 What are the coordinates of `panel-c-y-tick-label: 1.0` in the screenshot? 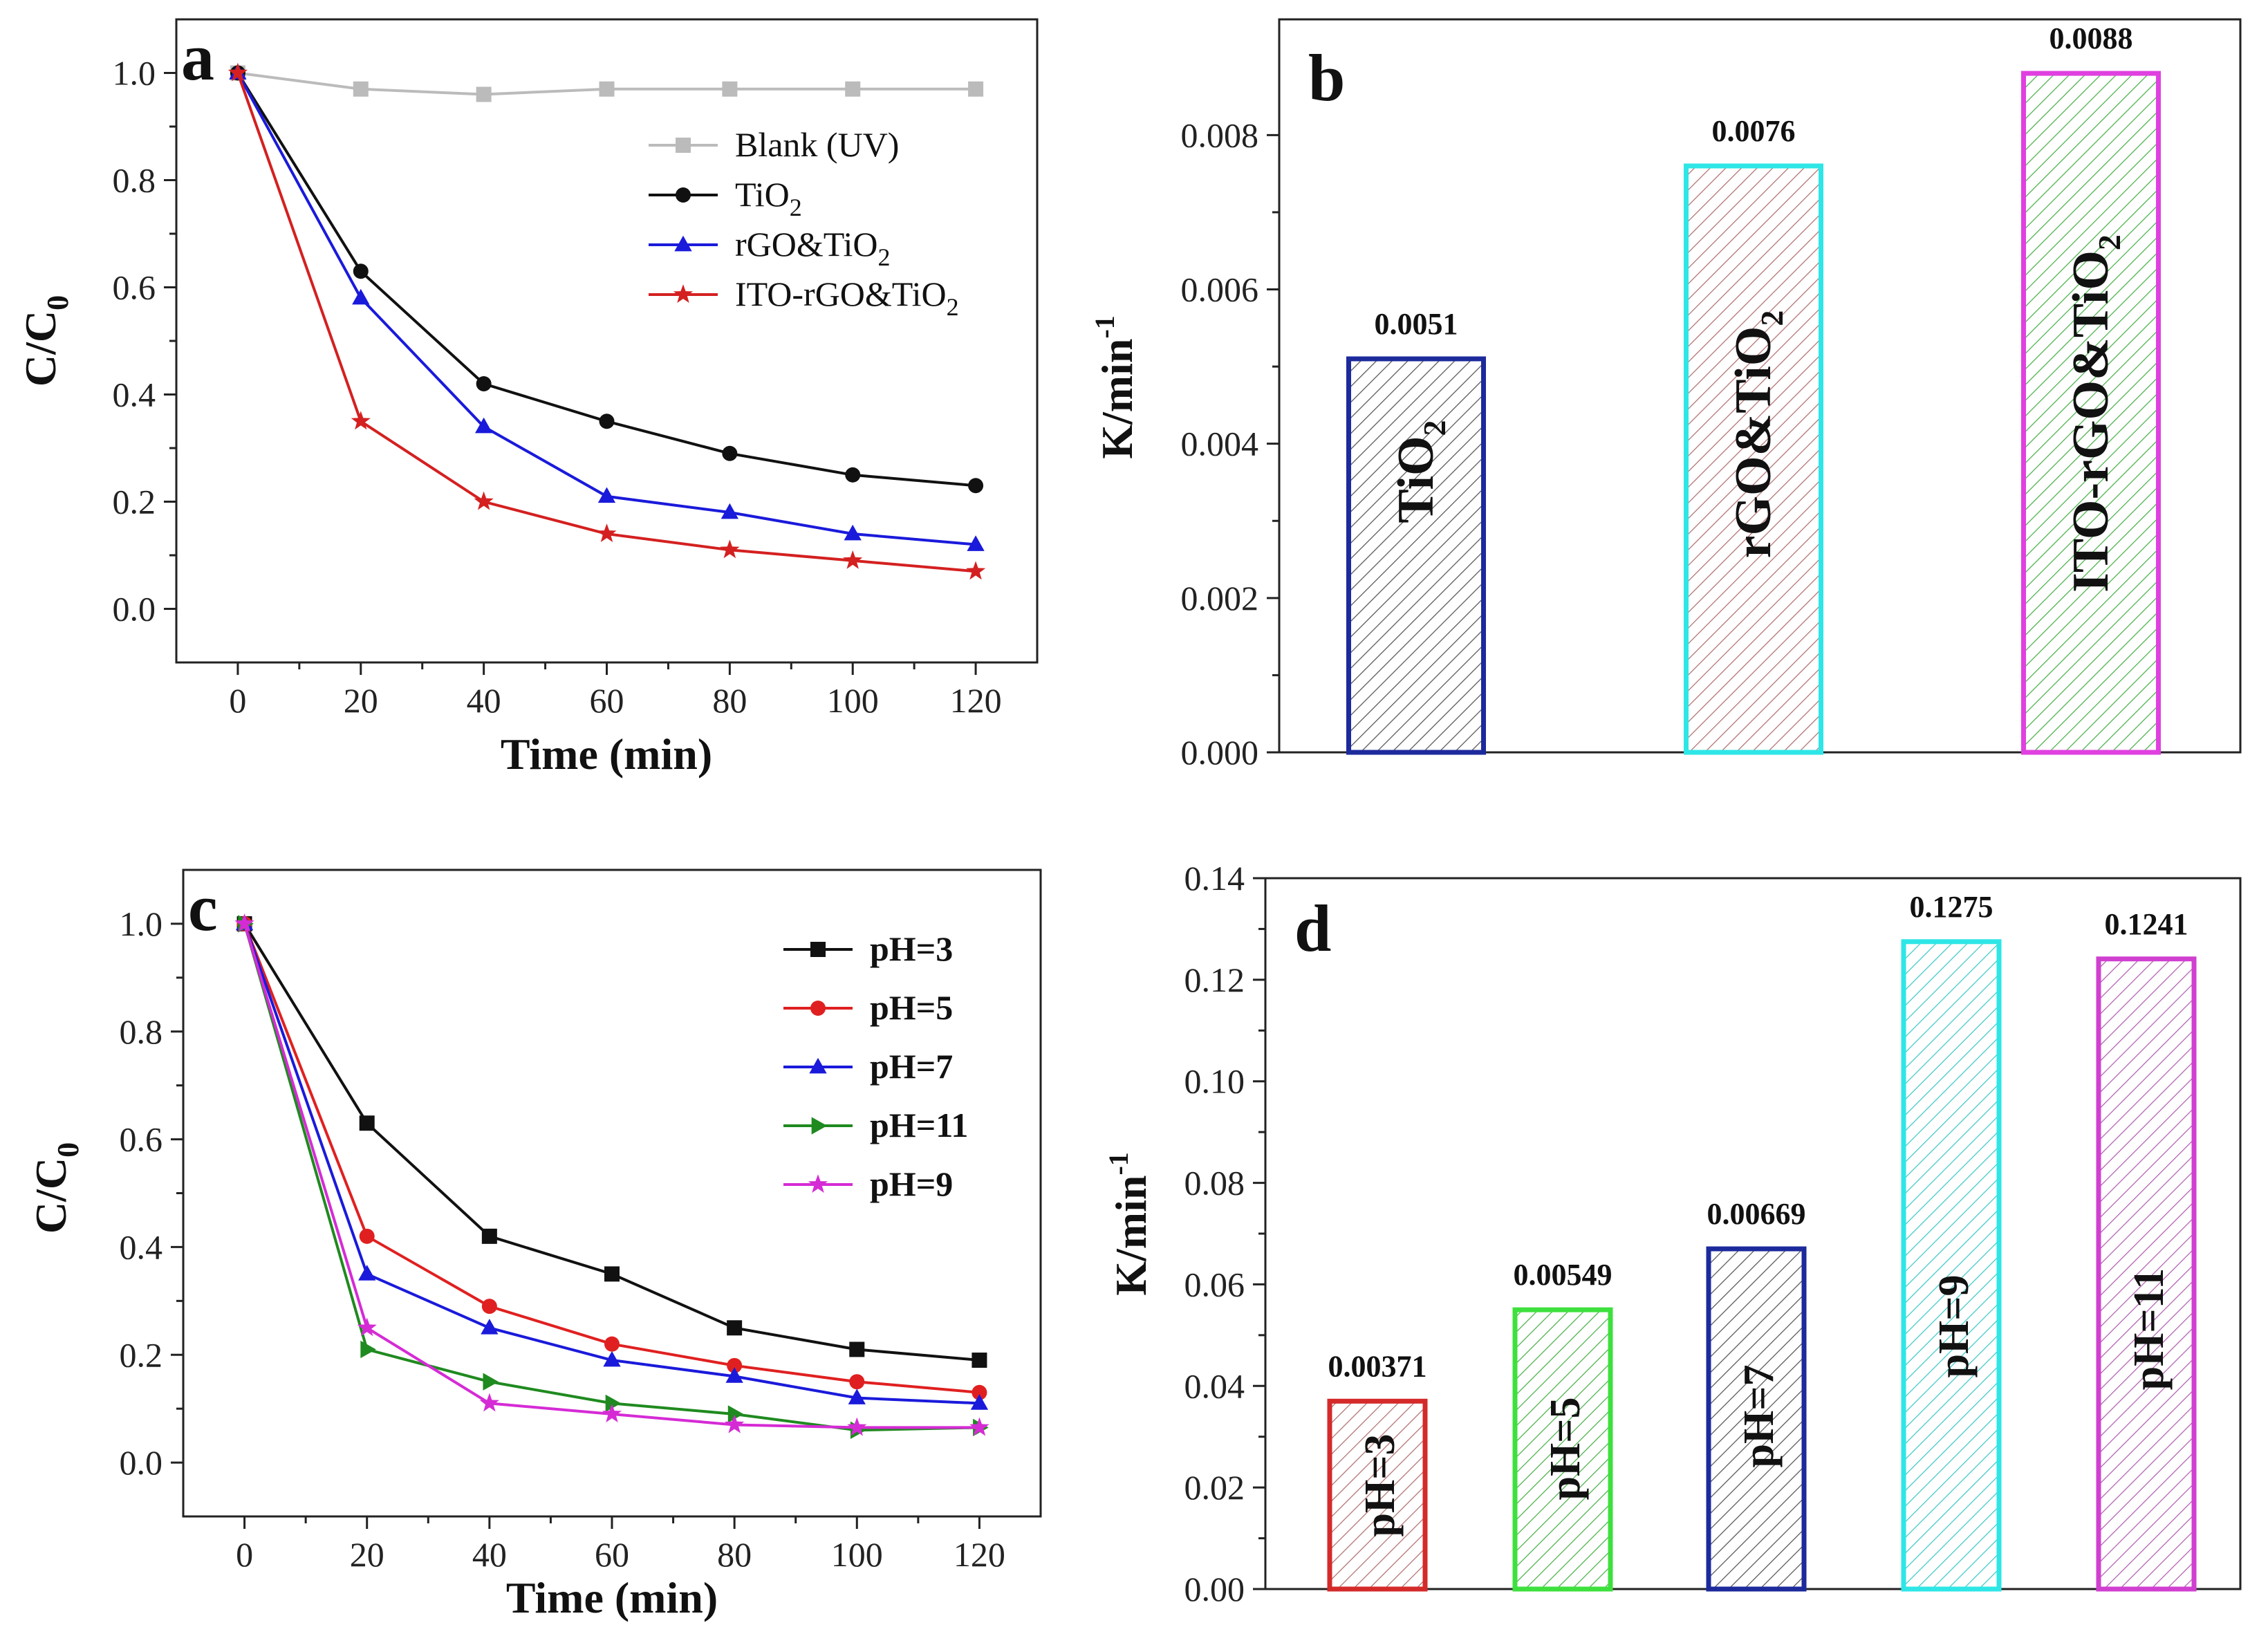 It's located at (141, 923).